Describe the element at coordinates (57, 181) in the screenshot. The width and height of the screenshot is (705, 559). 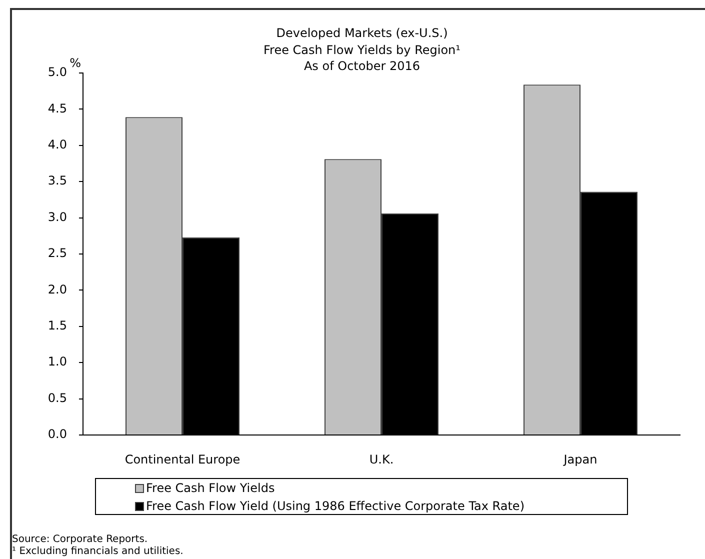
I see `y-tick-label: 3.5` at that location.